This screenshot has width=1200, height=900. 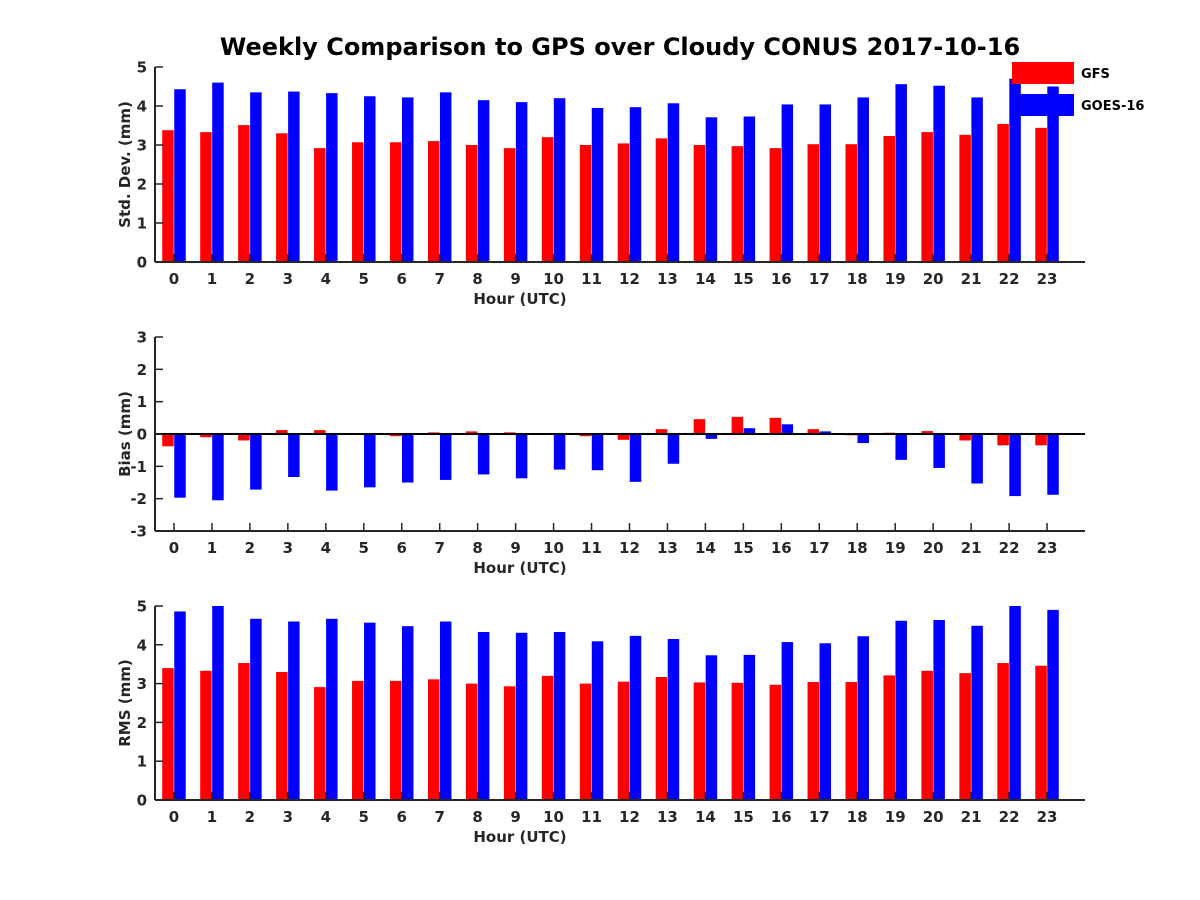 I want to click on y-tick-label: 5, so click(x=142, y=607).